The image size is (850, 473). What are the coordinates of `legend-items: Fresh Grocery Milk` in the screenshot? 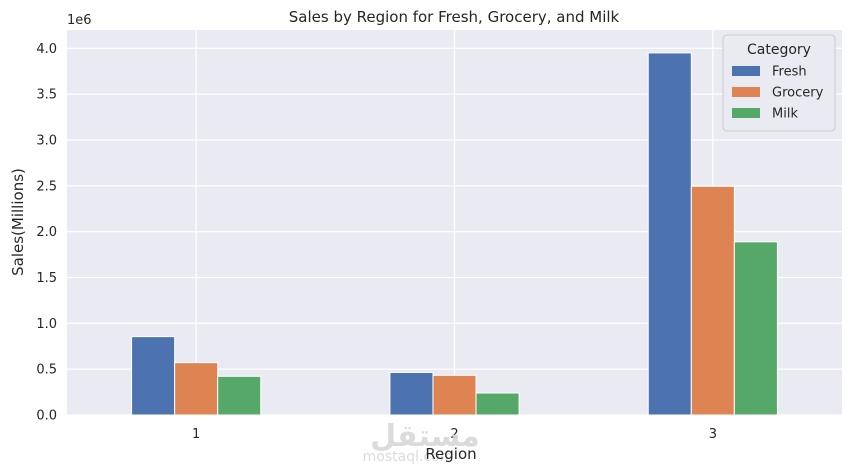 It's located at (778, 93).